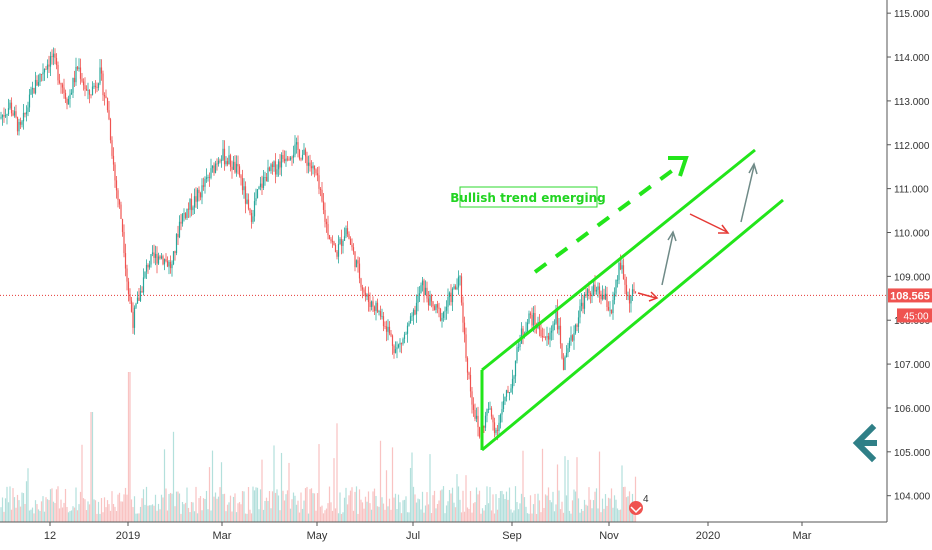 The height and width of the screenshot is (550, 932). I want to click on annotation-box, so click(528, 197).